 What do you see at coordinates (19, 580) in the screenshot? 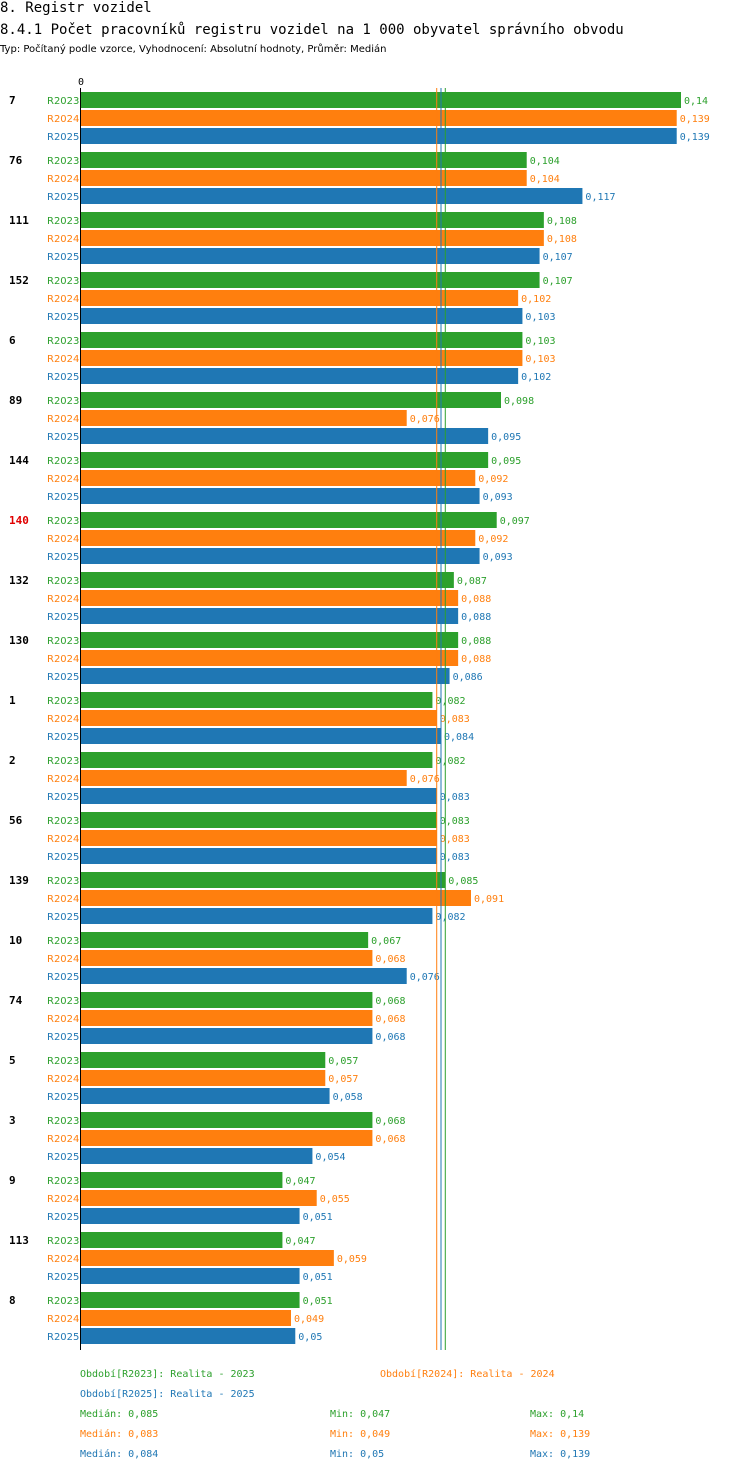
I see `category-label: 132` at bounding box center [19, 580].